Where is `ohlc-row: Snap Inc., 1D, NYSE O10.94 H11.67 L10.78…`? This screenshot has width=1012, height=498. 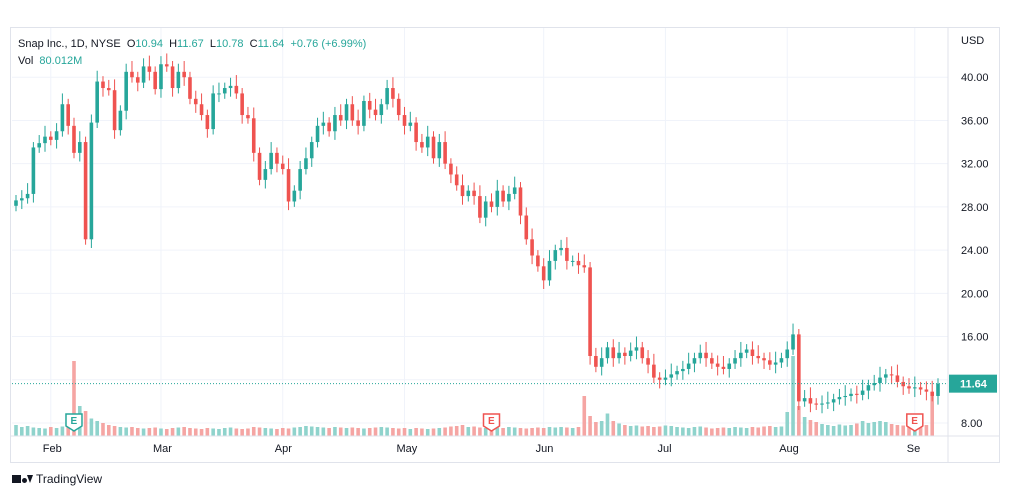
ohlc-row: Snap Inc., 1D, NYSE O10.94 H11.67 L10.78… is located at coordinates (192, 44).